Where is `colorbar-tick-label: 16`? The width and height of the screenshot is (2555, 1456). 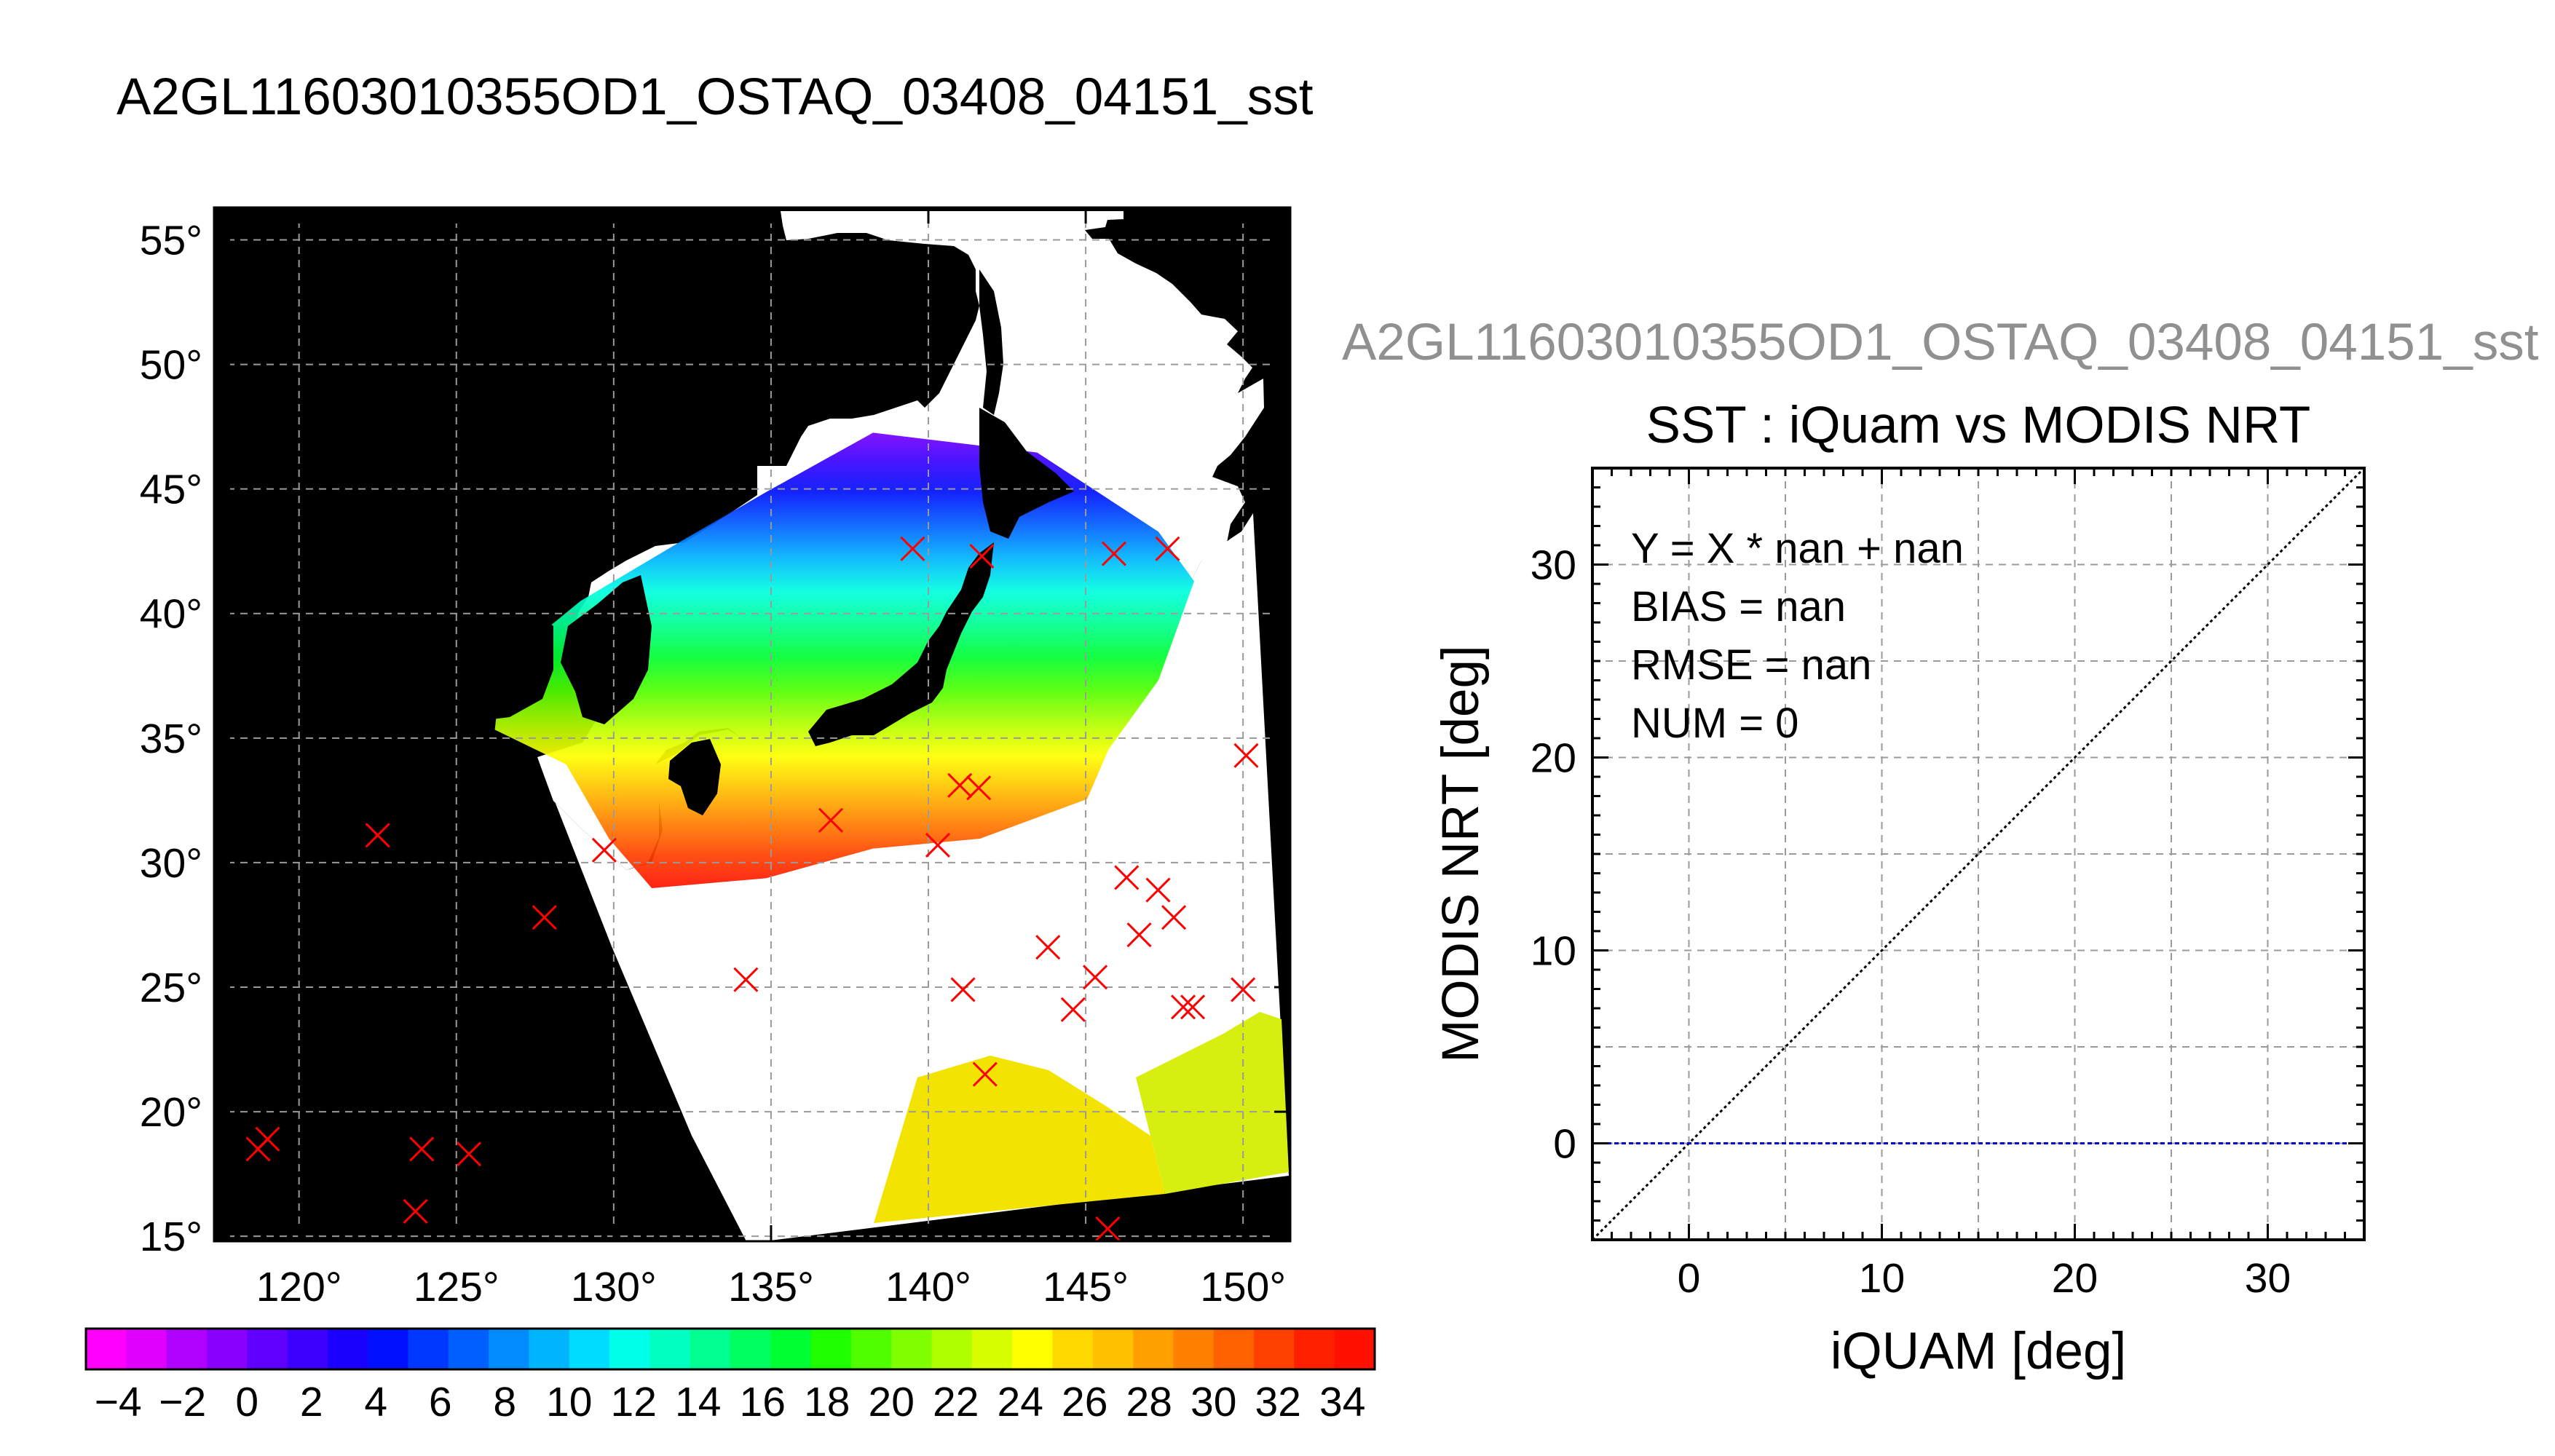 colorbar-tick-label: 16 is located at coordinates (763, 1402).